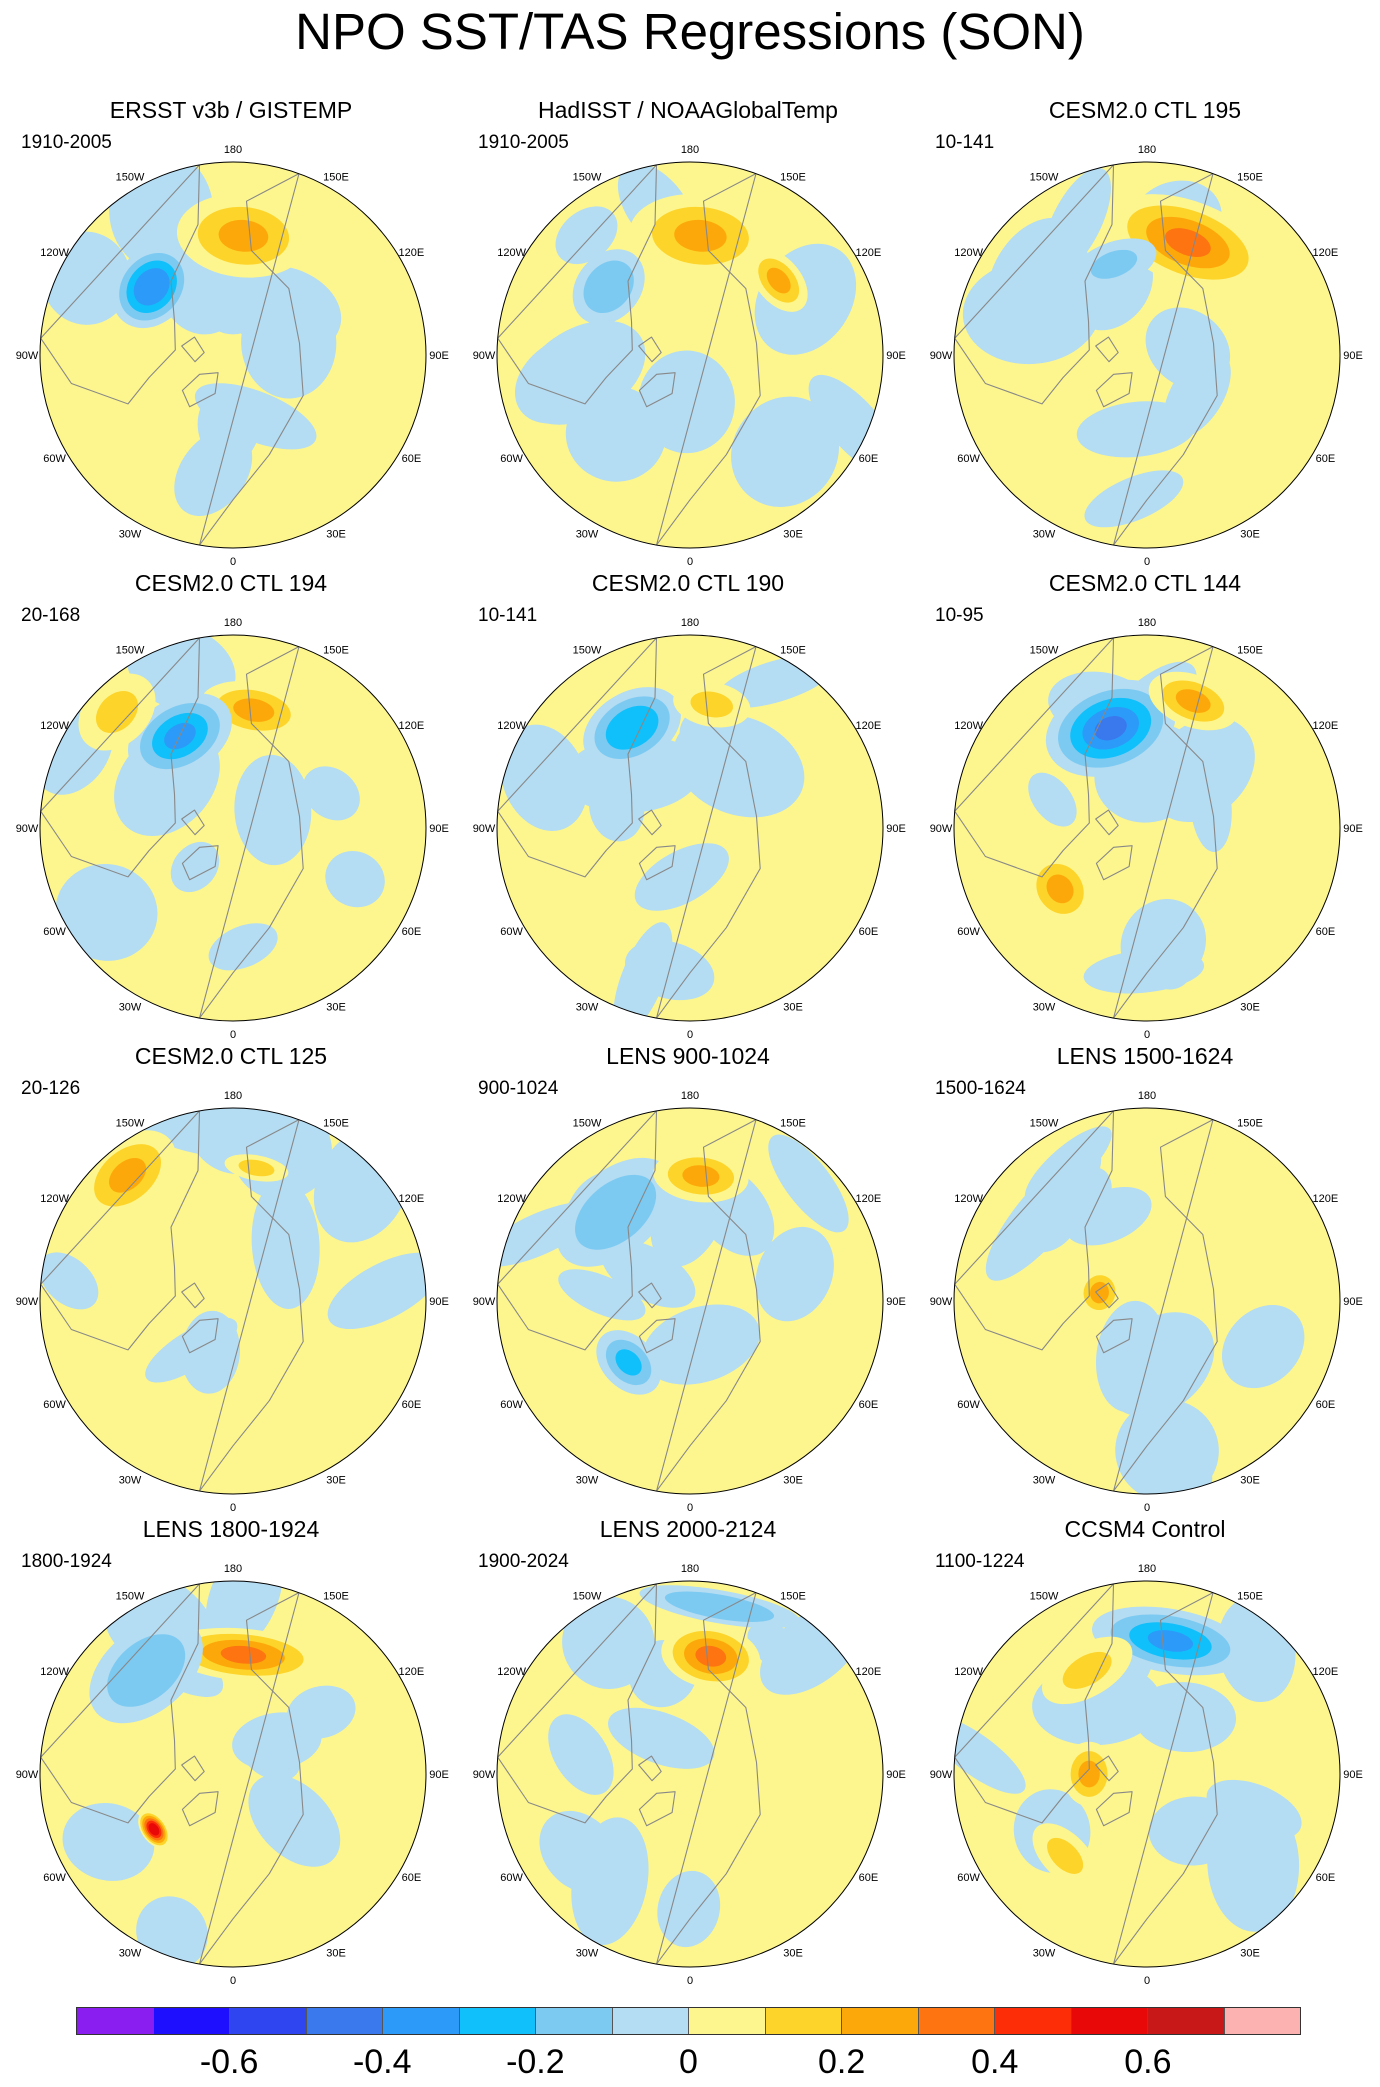 The width and height of the screenshot is (1380, 2087). What do you see at coordinates (1044, 178) in the screenshot?
I see `longitude-label: 150W` at bounding box center [1044, 178].